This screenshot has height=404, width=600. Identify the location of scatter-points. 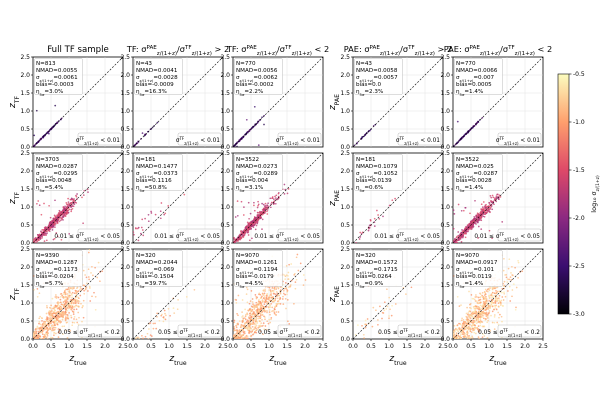
(61, 215).